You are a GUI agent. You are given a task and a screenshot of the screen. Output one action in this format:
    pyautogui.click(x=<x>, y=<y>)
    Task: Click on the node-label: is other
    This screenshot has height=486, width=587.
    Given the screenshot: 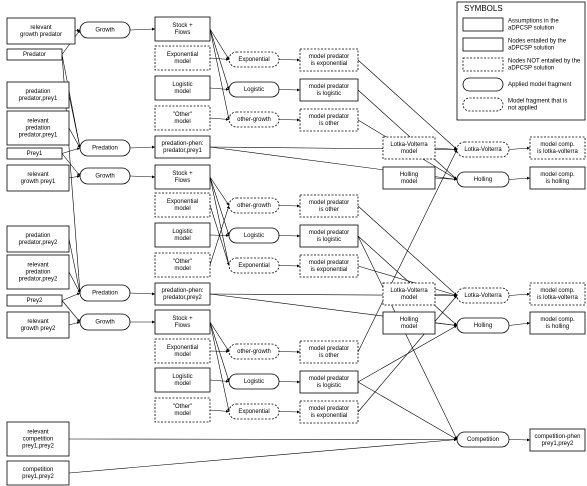 What is the action you would take?
    pyautogui.click(x=329, y=356)
    